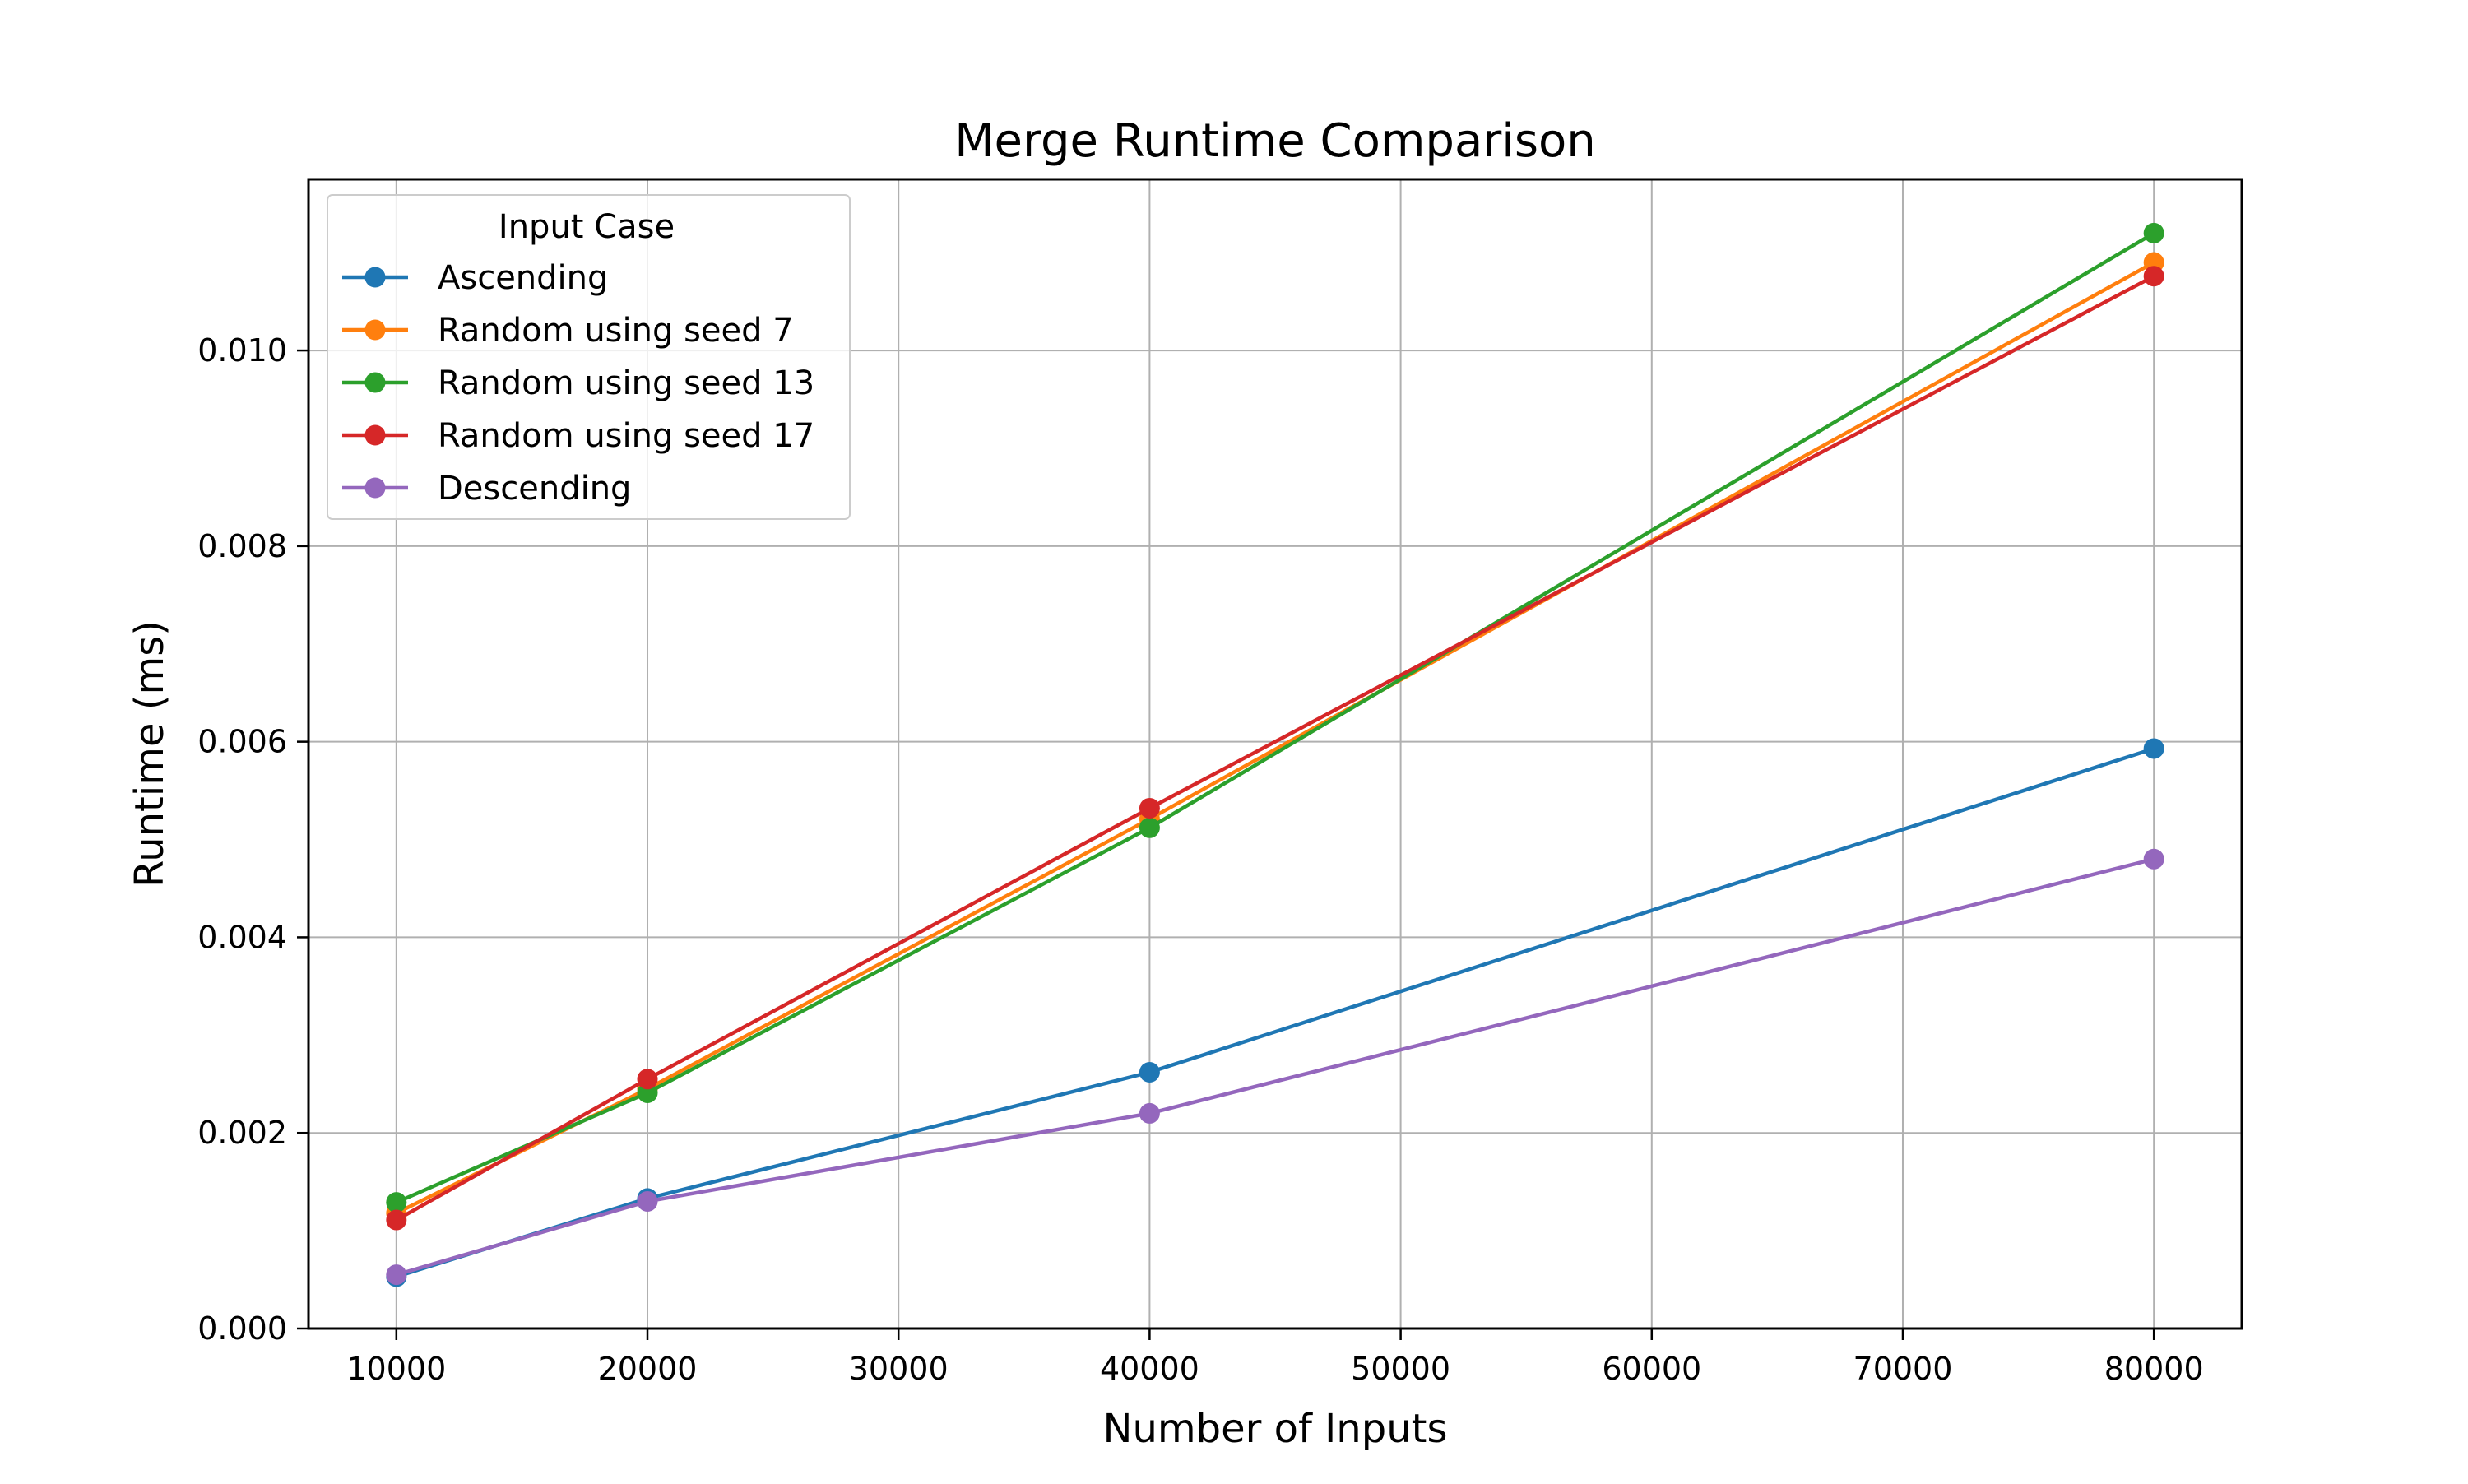 The image size is (2468, 1484). What do you see at coordinates (2154, 1369) in the screenshot?
I see `x-tick-label: 80000` at bounding box center [2154, 1369].